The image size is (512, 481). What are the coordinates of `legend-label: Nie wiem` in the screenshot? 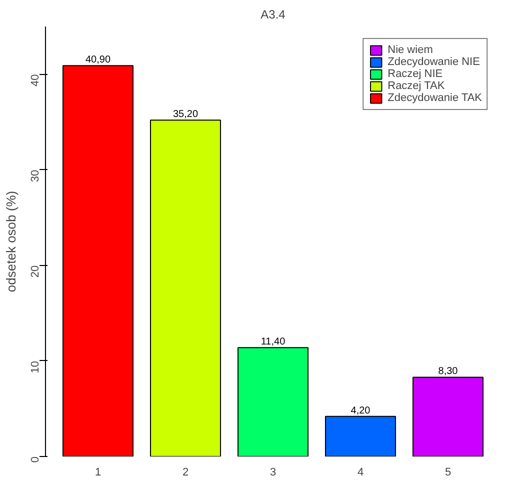 It's located at (410, 50).